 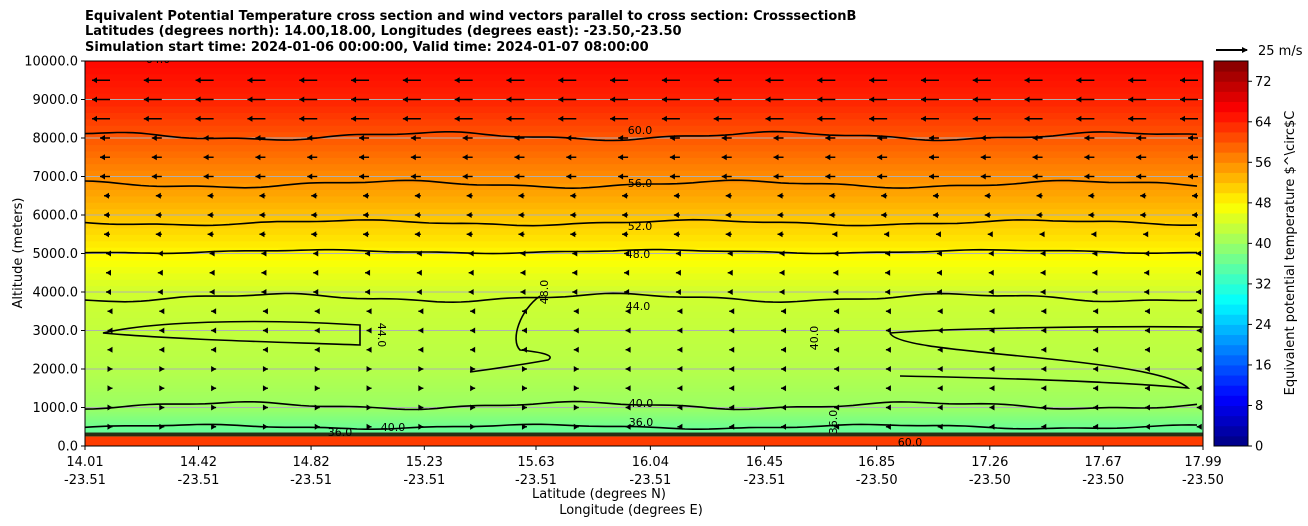 What do you see at coordinates (424, 462) in the screenshot?
I see `x-tick-label-latitude: 15.23` at bounding box center [424, 462].